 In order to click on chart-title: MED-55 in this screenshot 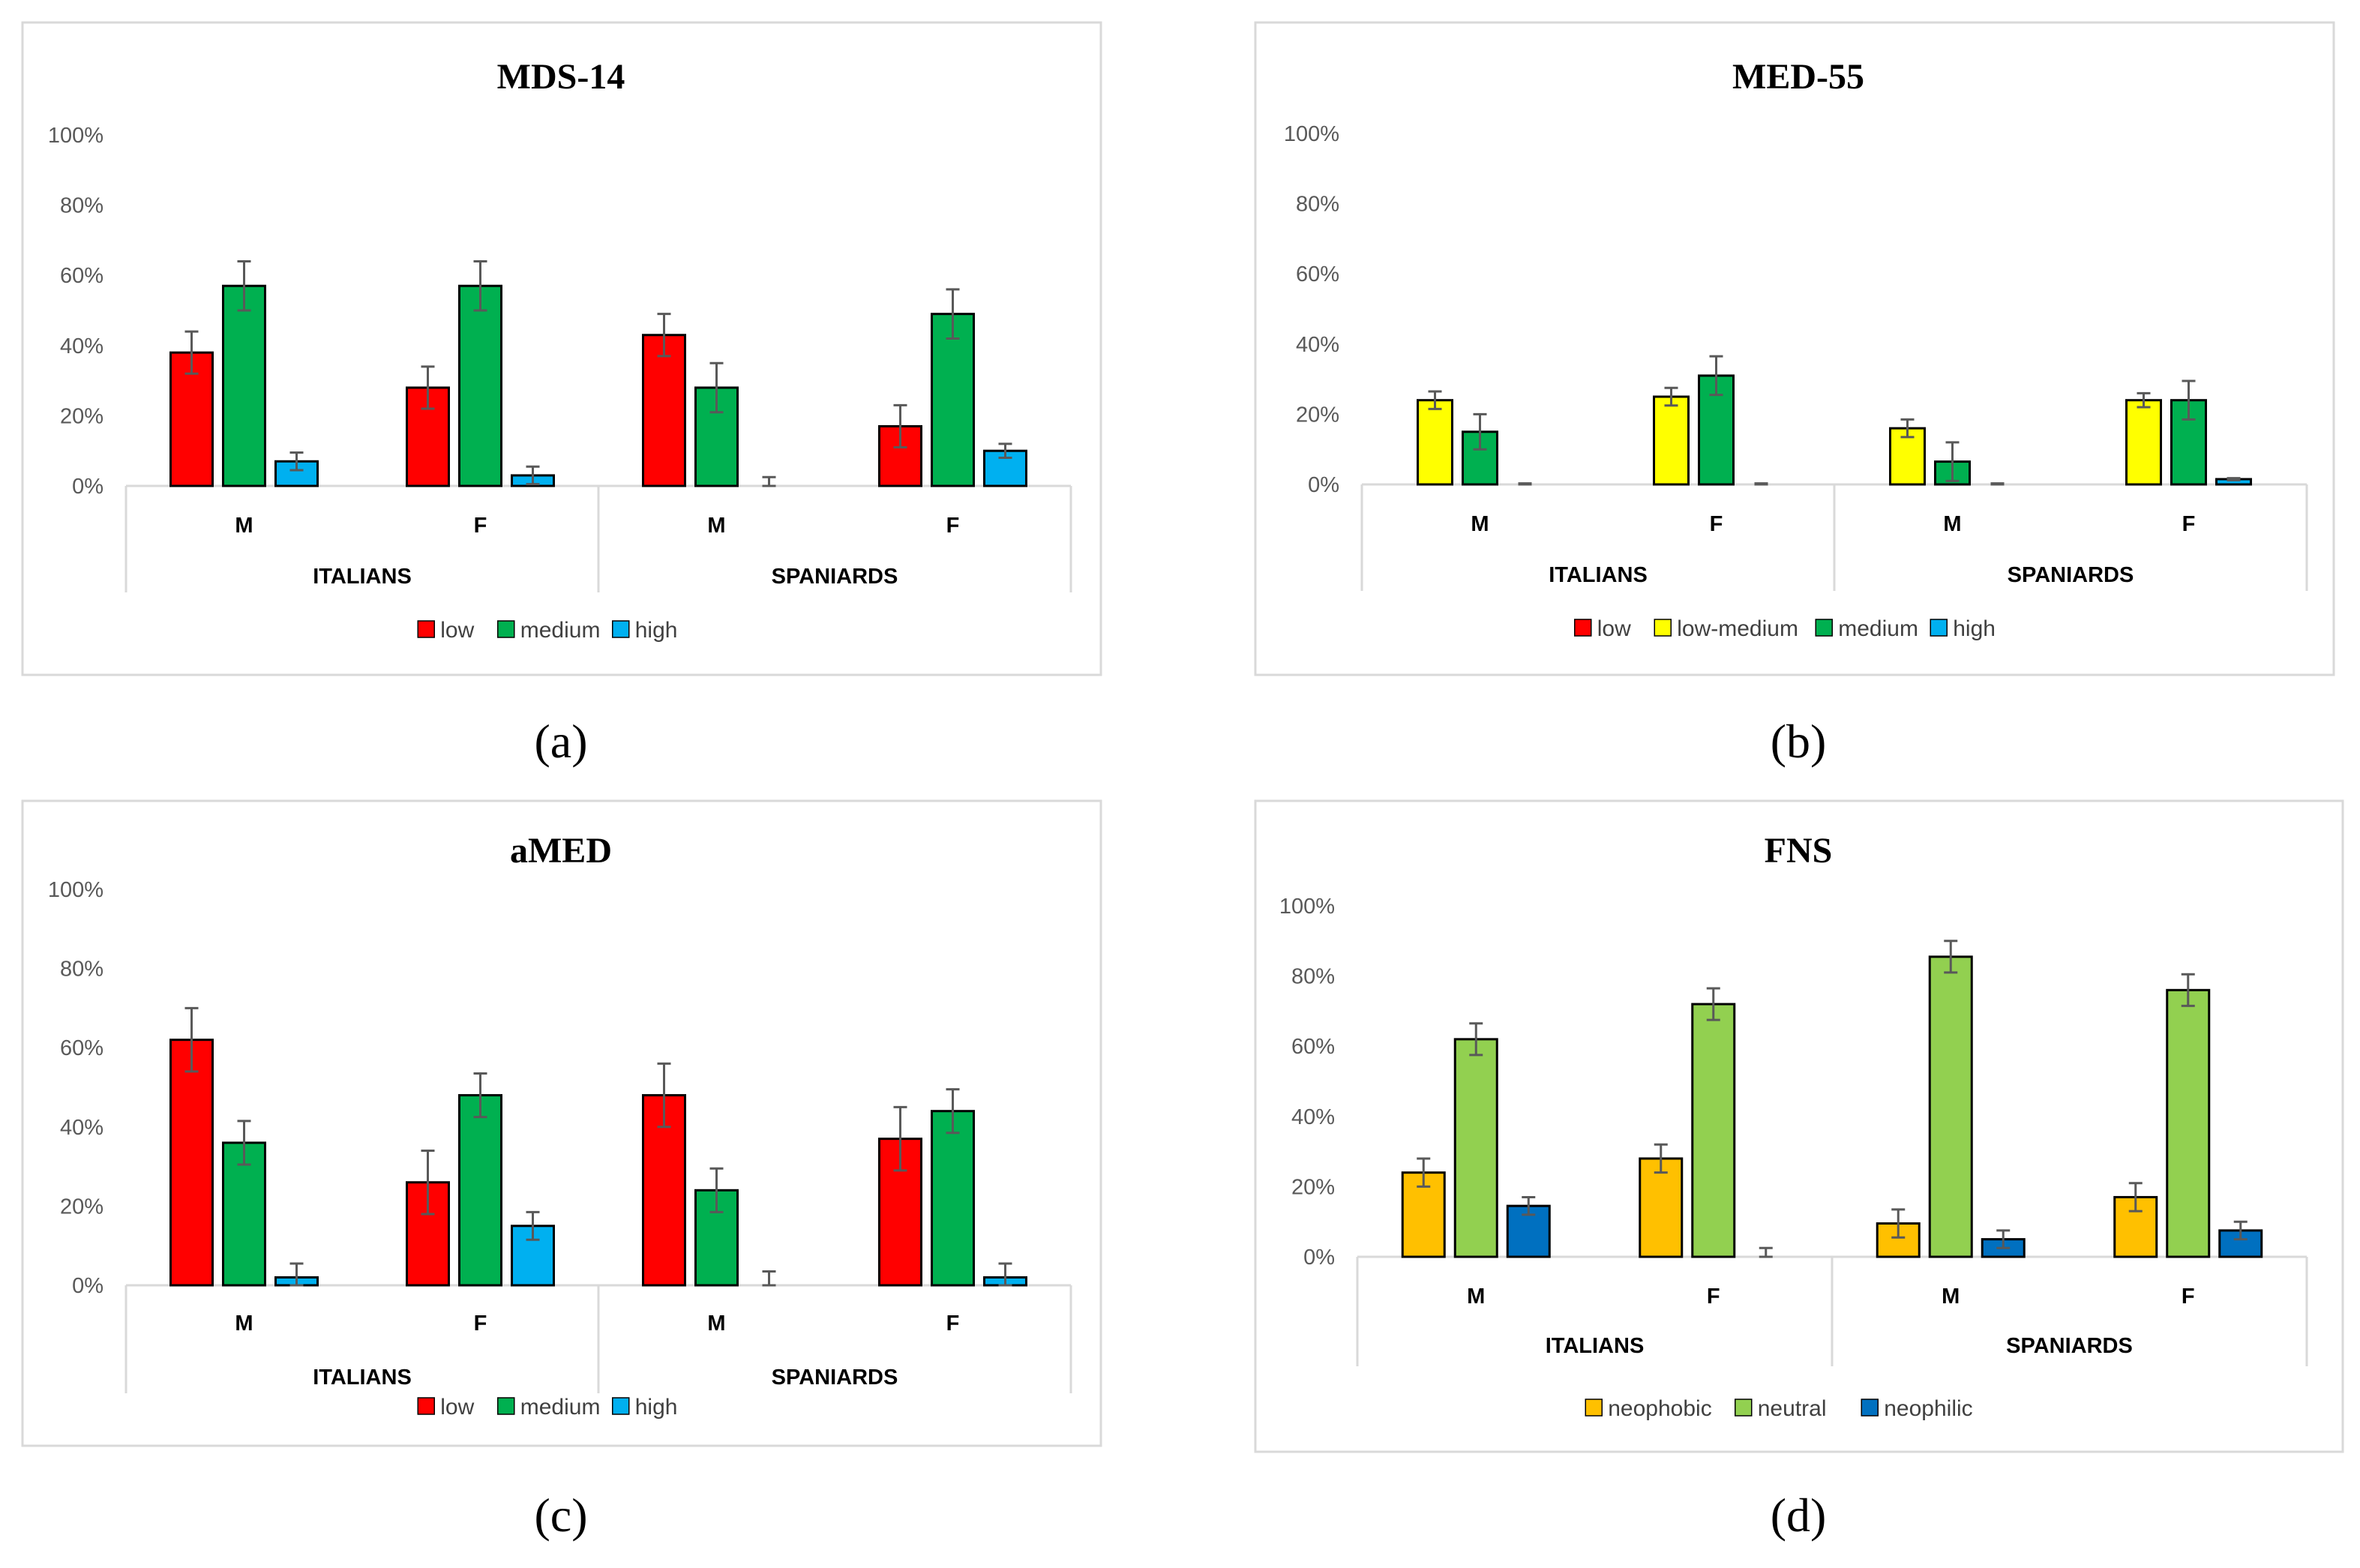, I will do `click(1798, 77)`.